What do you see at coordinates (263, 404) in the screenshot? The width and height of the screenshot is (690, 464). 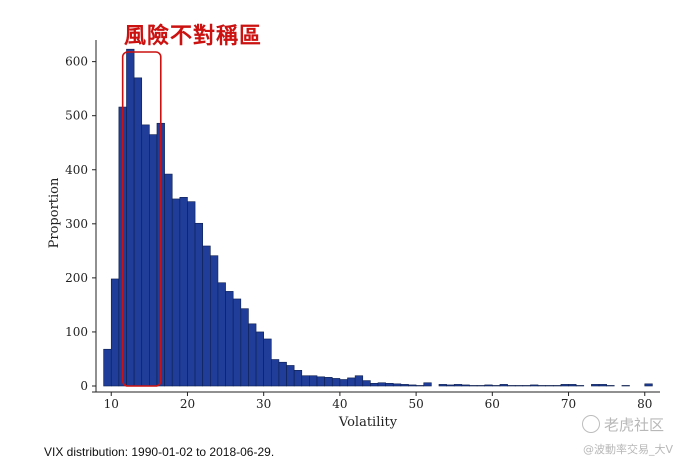 I see `x-tick-label: 30` at bounding box center [263, 404].